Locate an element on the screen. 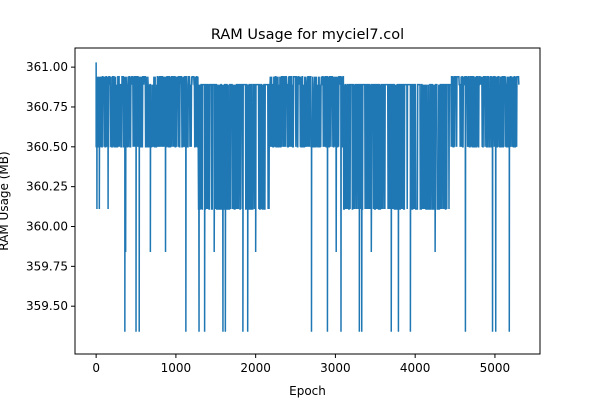  x-axis-label: Epoch is located at coordinates (307, 391).